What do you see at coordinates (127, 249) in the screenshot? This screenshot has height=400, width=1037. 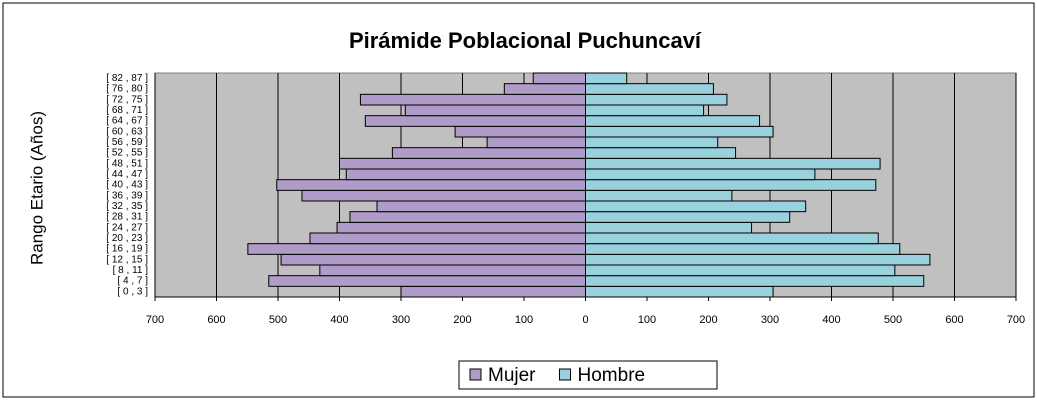 I see `y-tick-label: [ 16 , 19 ]` at bounding box center [127, 249].